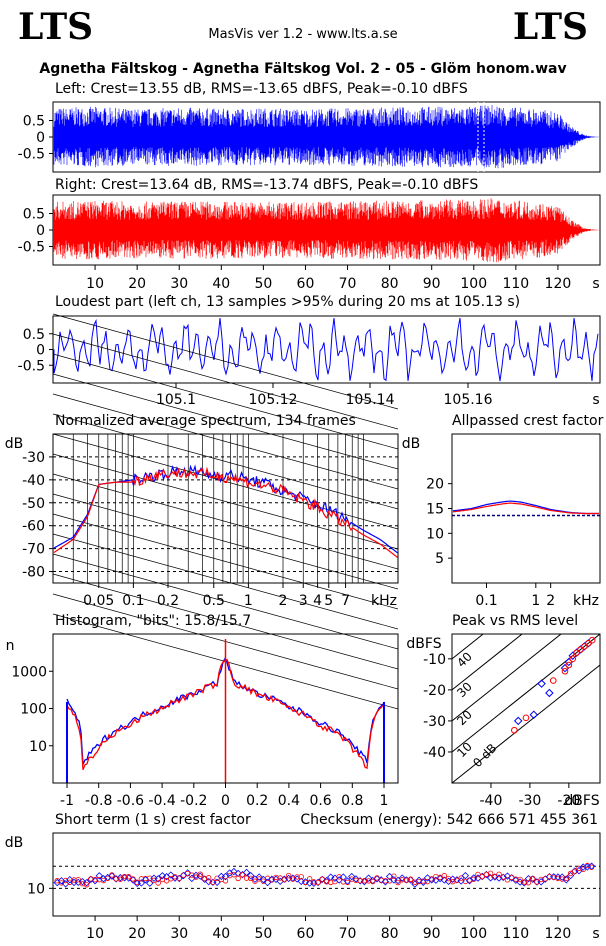 This screenshot has height=946, width=606. What do you see at coordinates (595, 284) in the screenshot?
I see `time-xunit: s` at bounding box center [595, 284].